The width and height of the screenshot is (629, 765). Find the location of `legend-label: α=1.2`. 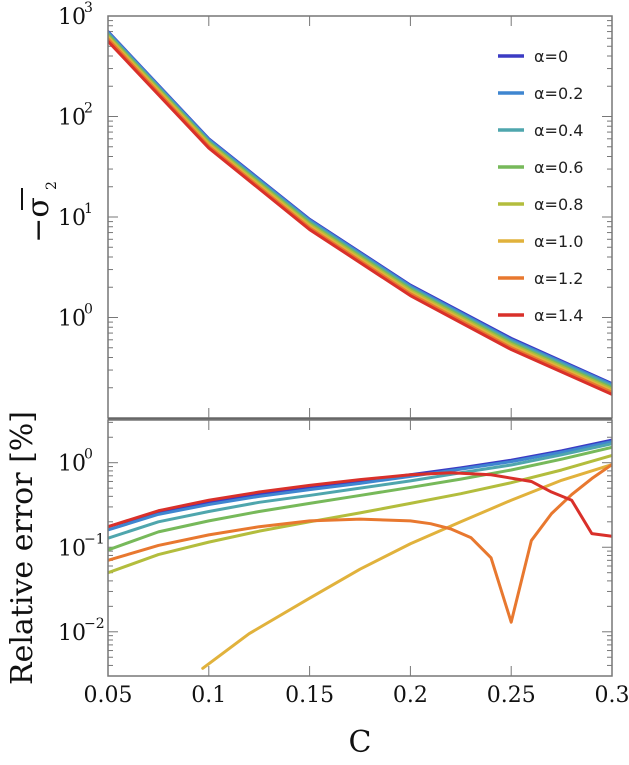

legend-label: α=1.2 is located at coordinates (558, 278).